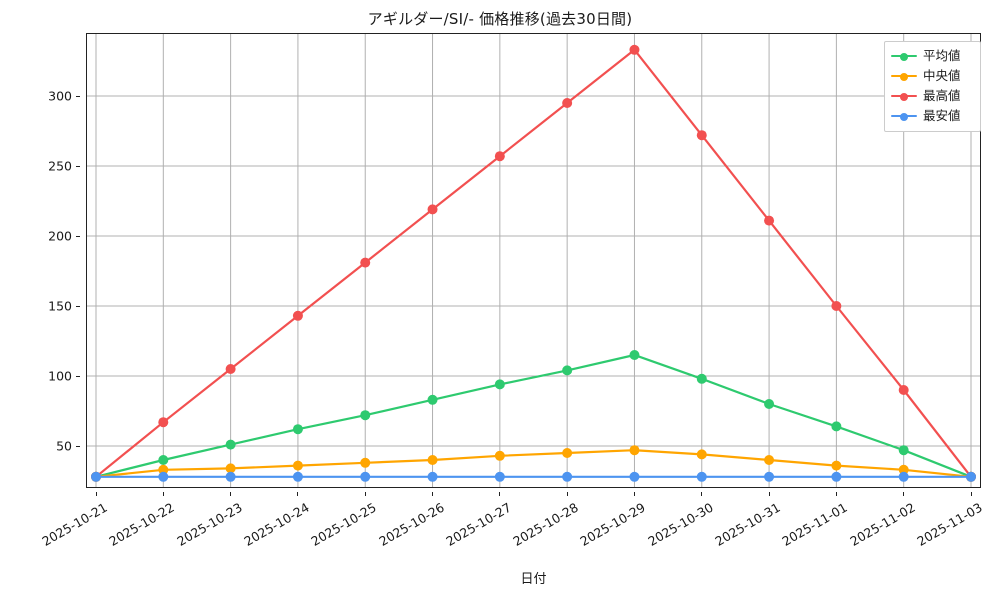  Describe the element at coordinates (882, 524) in the screenshot. I see `x-tick-label: 2025-11-02` at that location.